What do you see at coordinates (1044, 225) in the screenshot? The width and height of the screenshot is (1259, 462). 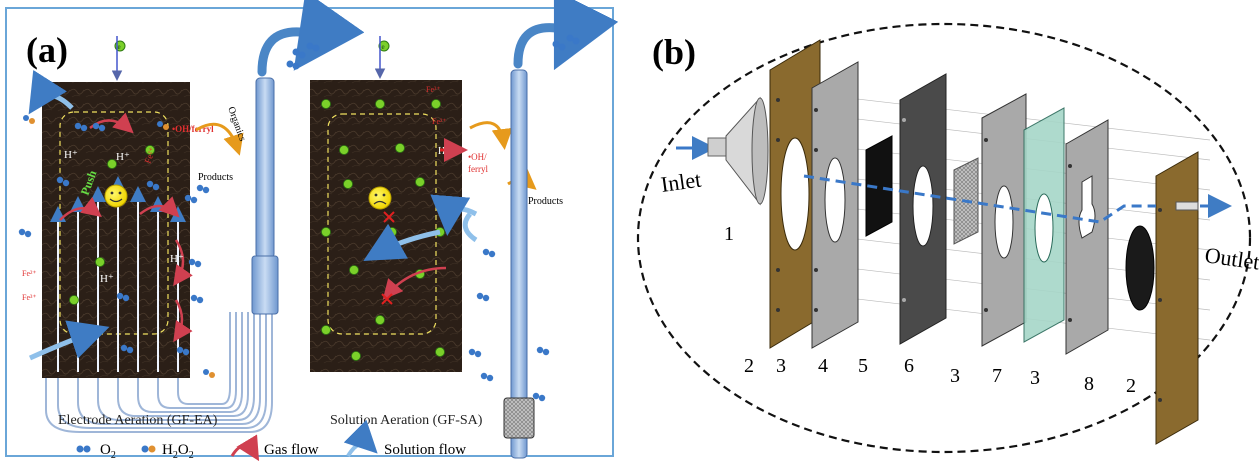 I see `plate-7-membrane` at bounding box center [1044, 225].